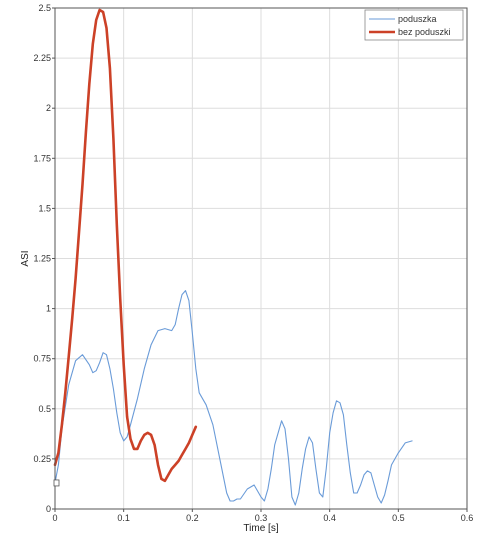 Image resolution: width=479 pixels, height=533 pixels. What do you see at coordinates (424, 32) in the screenshot?
I see `legend-label-bez-poduszki: bez poduszki` at bounding box center [424, 32].